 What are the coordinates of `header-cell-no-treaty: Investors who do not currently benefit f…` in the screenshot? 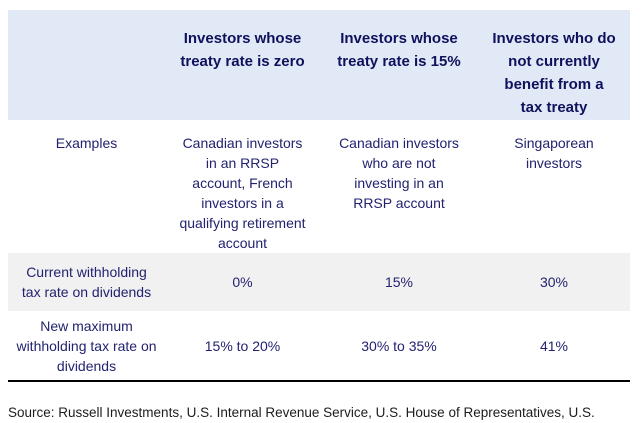 It's located at (554, 73).